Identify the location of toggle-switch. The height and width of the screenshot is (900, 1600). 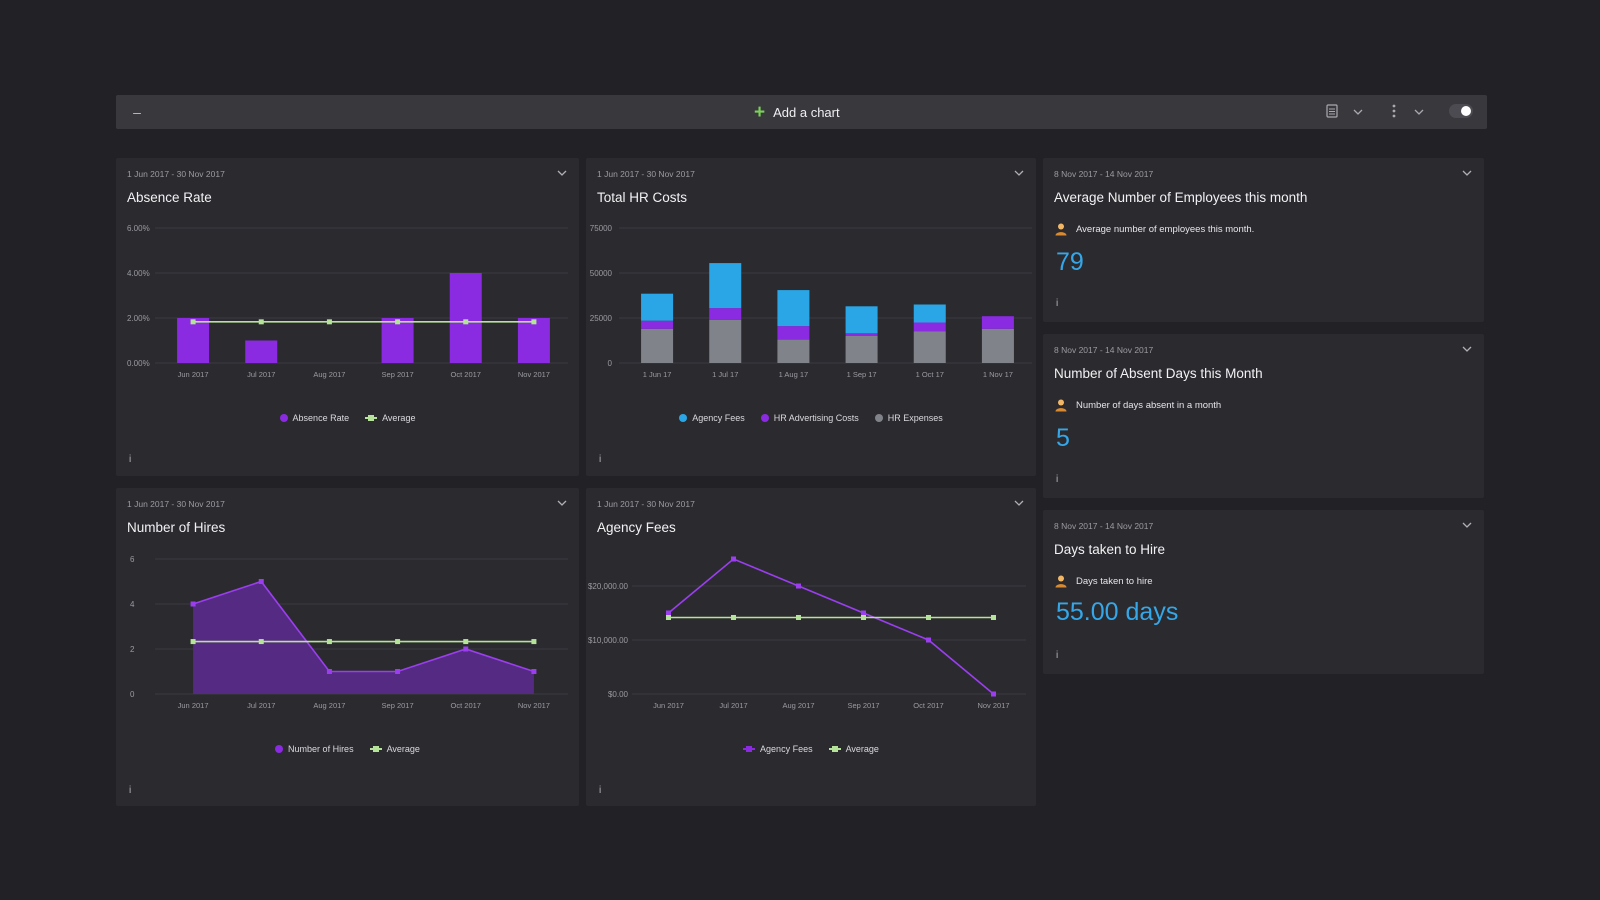
(1461, 111).